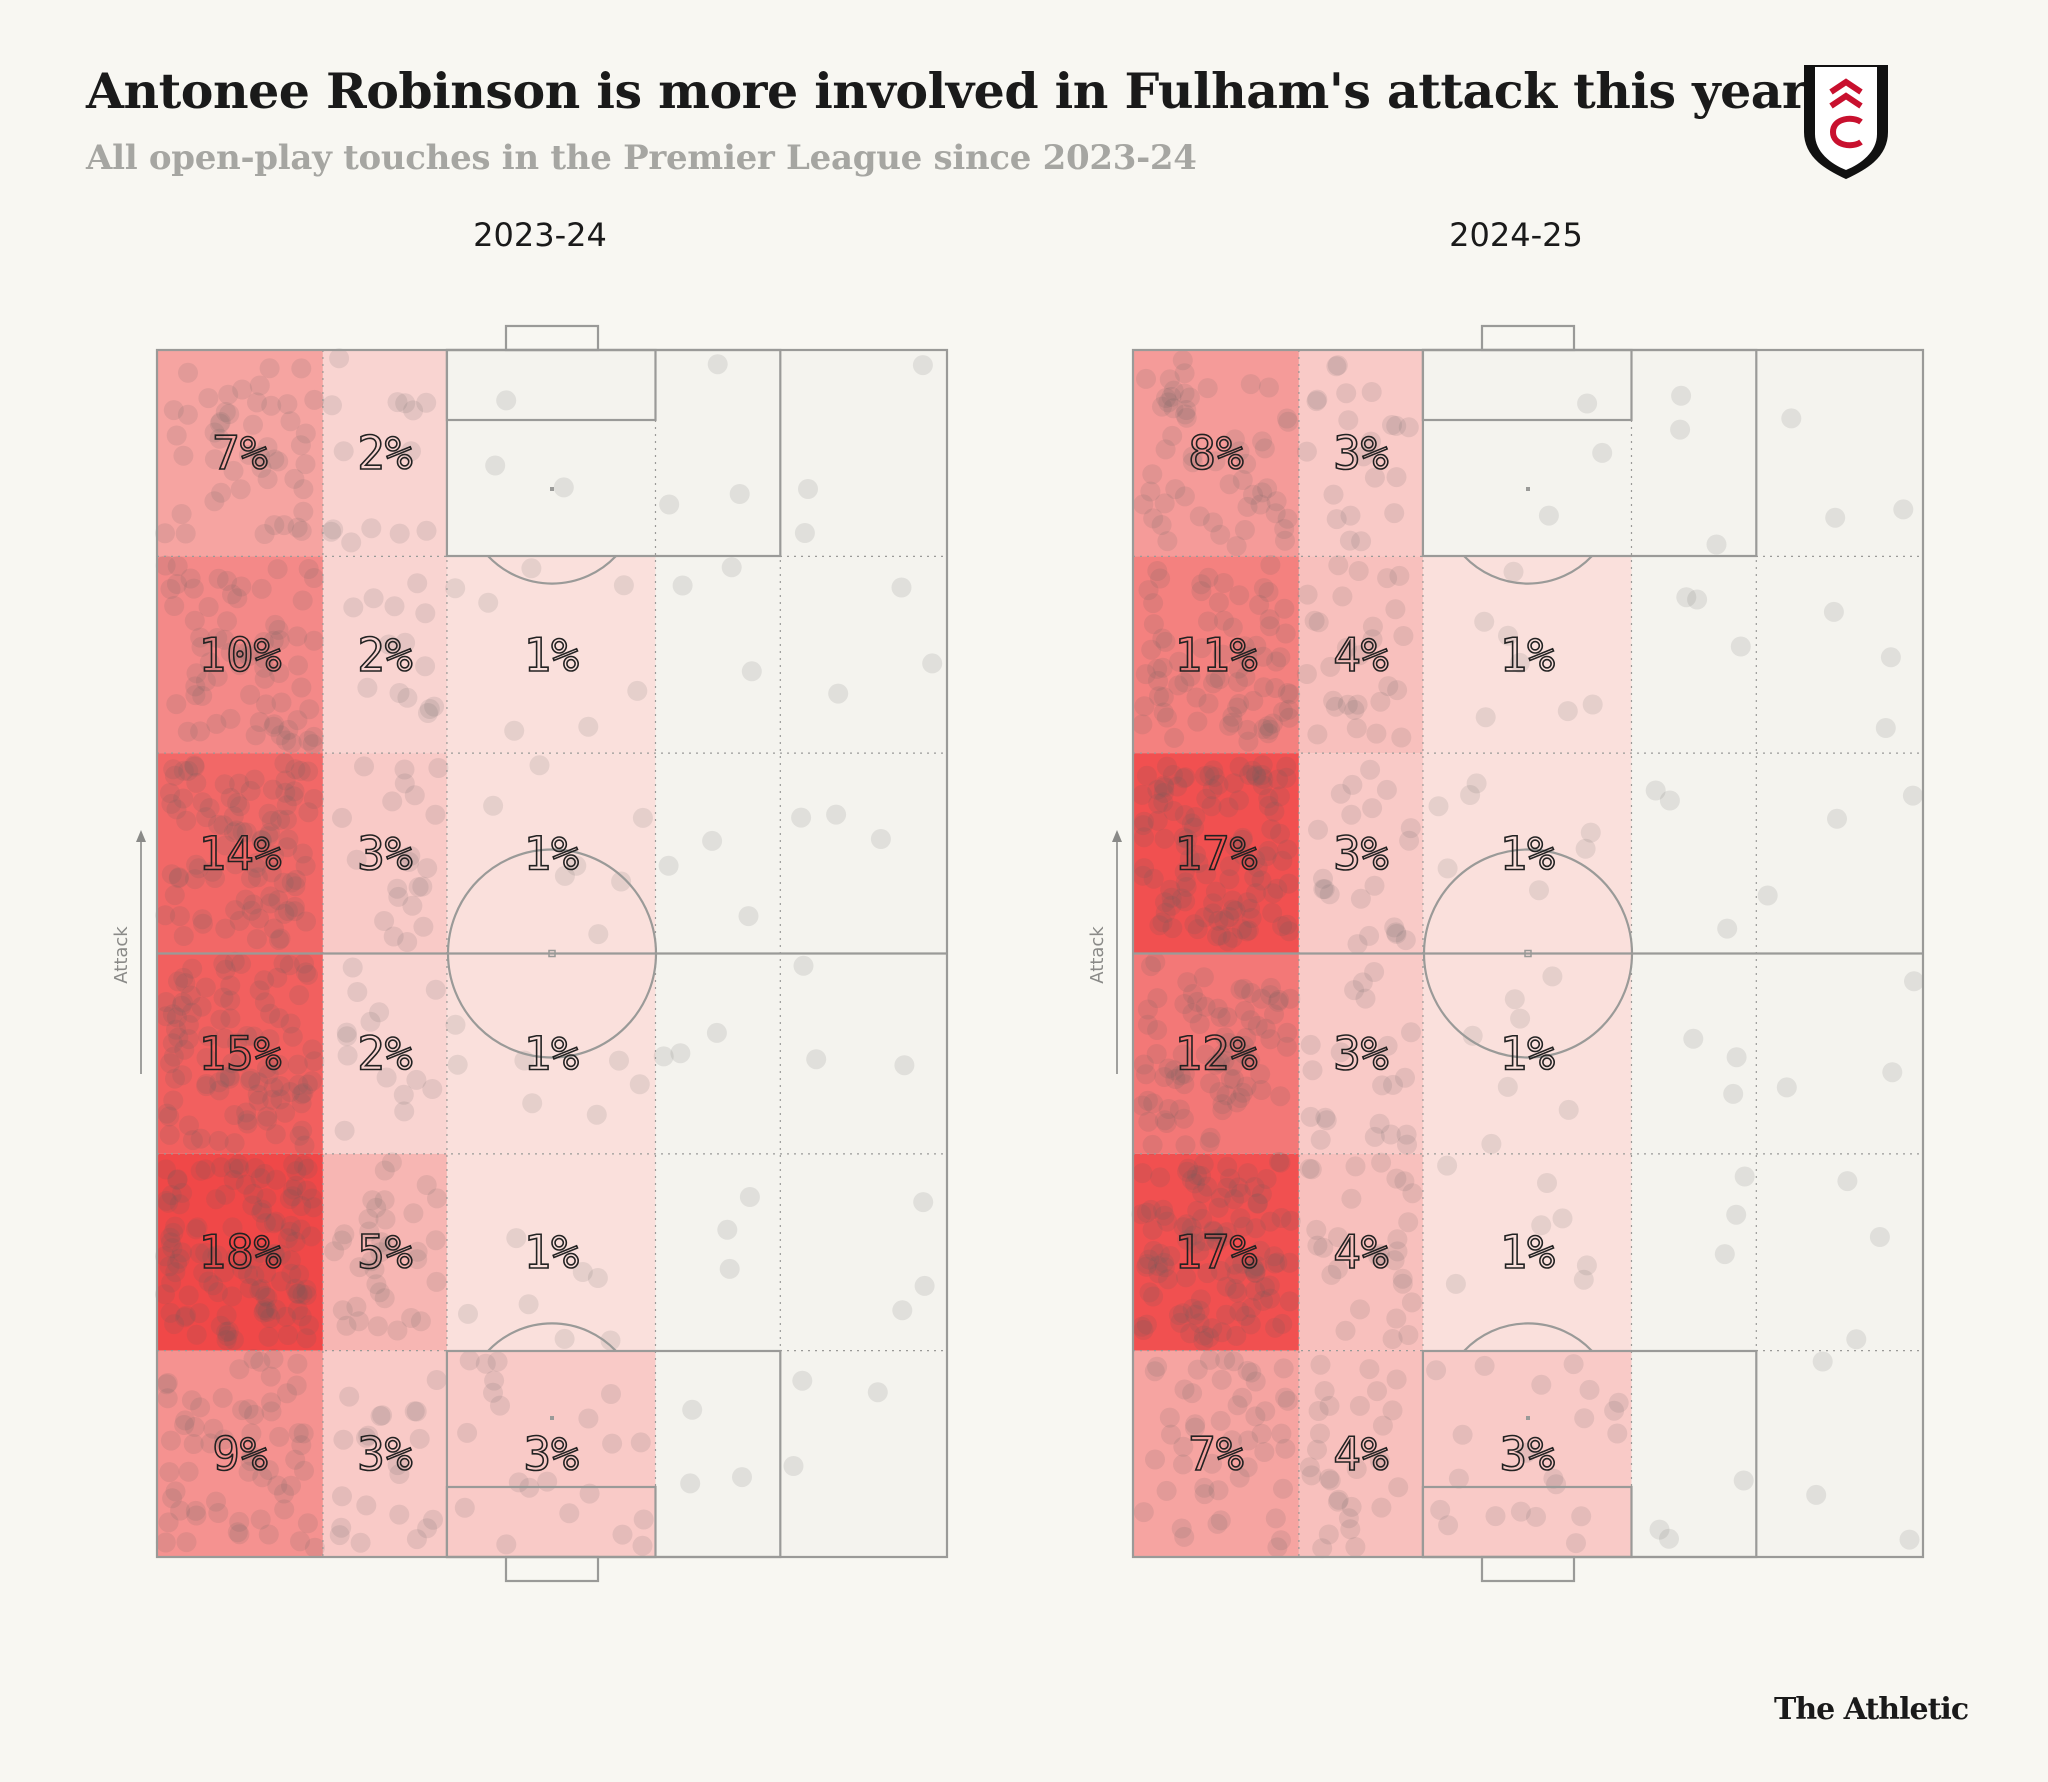 The width and height of the screenshot is (2048, 1782). What do you see at coordinates (239, 1054) in the screenshot?
I see `zone-percentage-label: 15%` at bounding box center [239, 1054].